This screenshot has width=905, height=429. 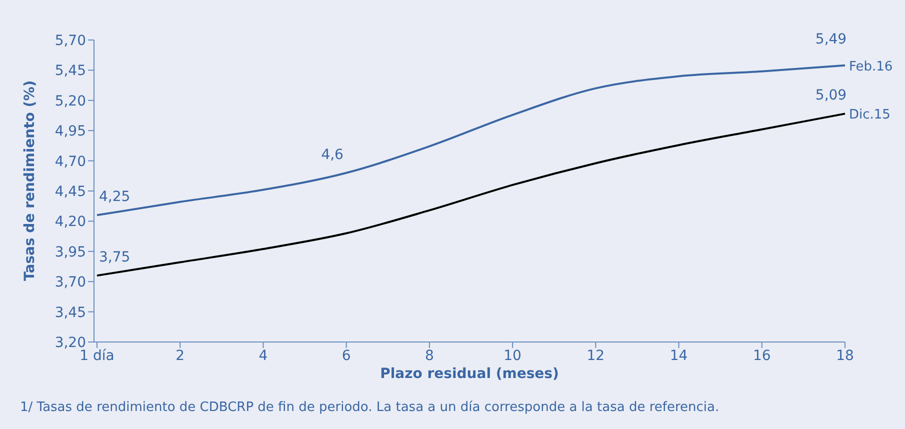 I want to click on x-tick-label: 8, so click(x=429, y=356).